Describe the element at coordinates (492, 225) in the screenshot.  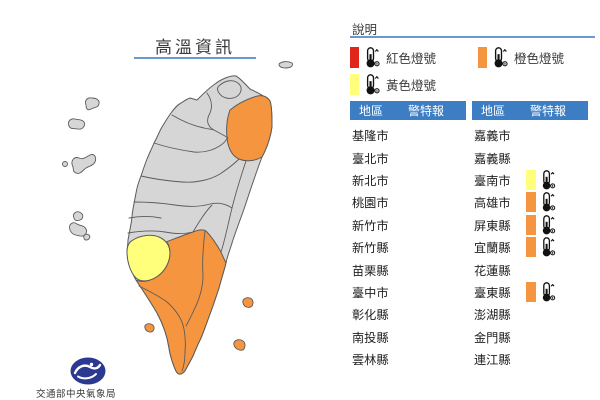
I see `region-name: 屏東縣` at that location.